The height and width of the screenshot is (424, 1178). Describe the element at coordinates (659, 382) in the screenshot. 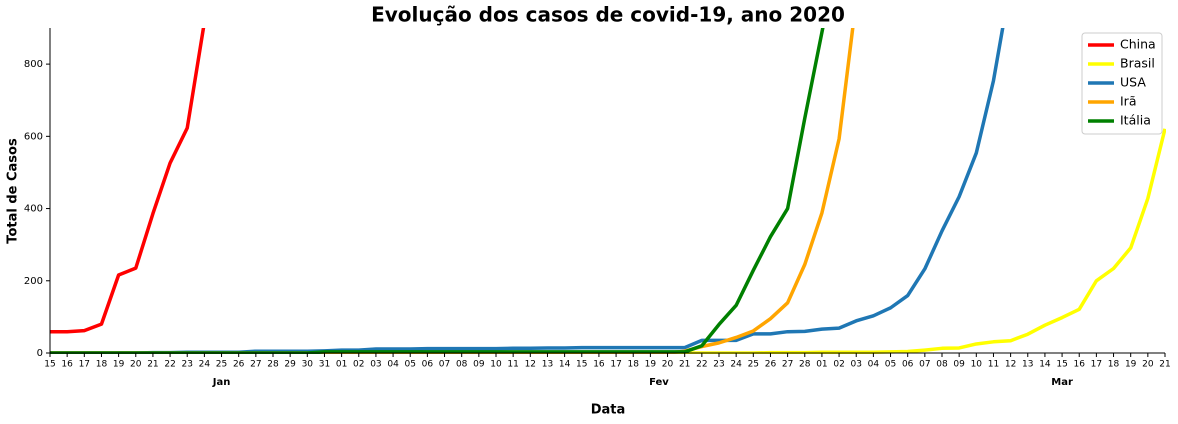

I see `month-label: Fev` at that location.